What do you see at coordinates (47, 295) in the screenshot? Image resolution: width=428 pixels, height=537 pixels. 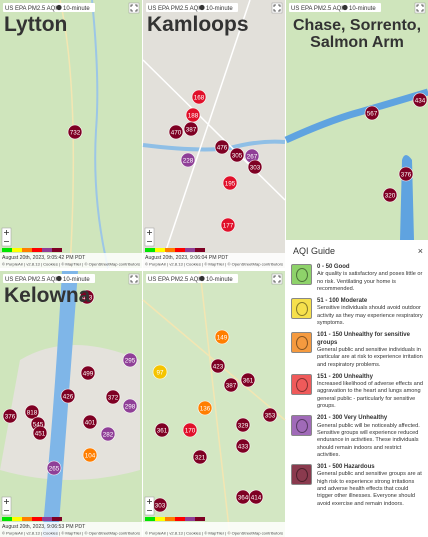 I see `map-title: Kelowna` at bounding box center [47, 295].